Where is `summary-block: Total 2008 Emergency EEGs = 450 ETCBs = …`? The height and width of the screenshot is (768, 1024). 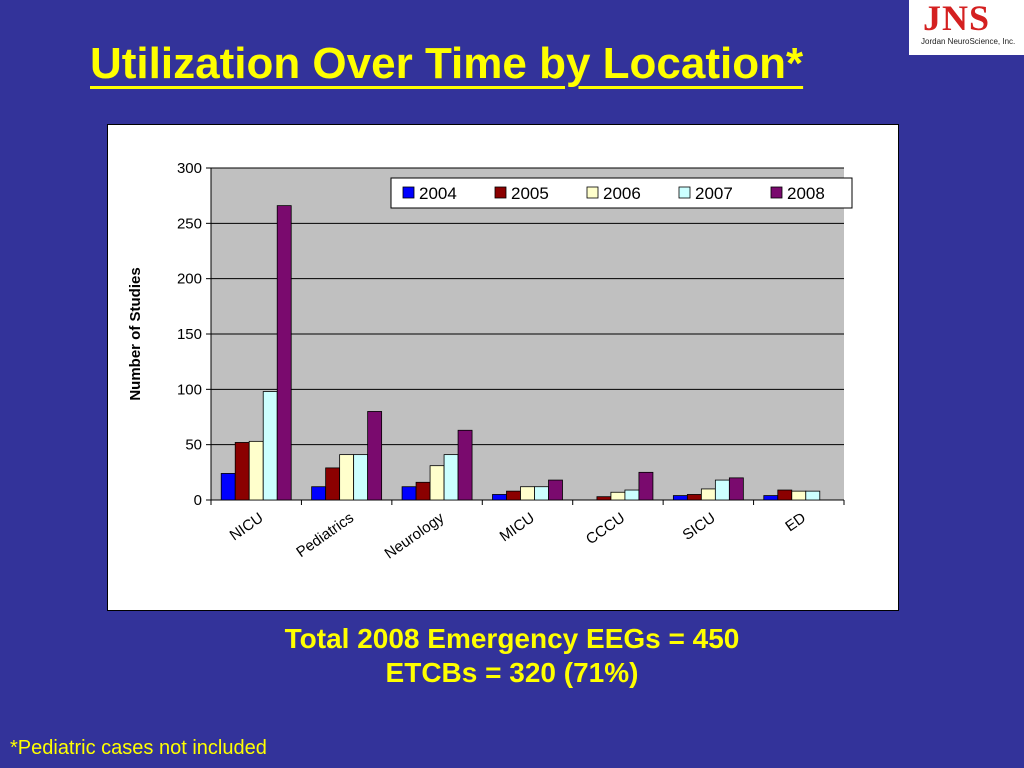 summary-block: Total 2008 Emergency EEGs = 450 ETCBs = … is located at coordinates (512, 656).